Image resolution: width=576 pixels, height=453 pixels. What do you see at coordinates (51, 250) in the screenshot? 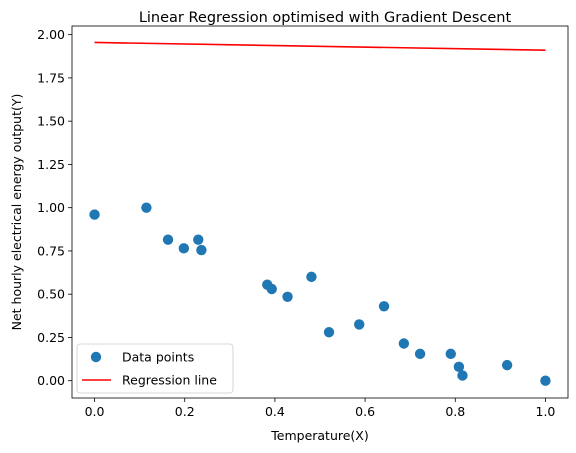
I see `y-tick-label: 0.75` at bounding box center [51, 250].